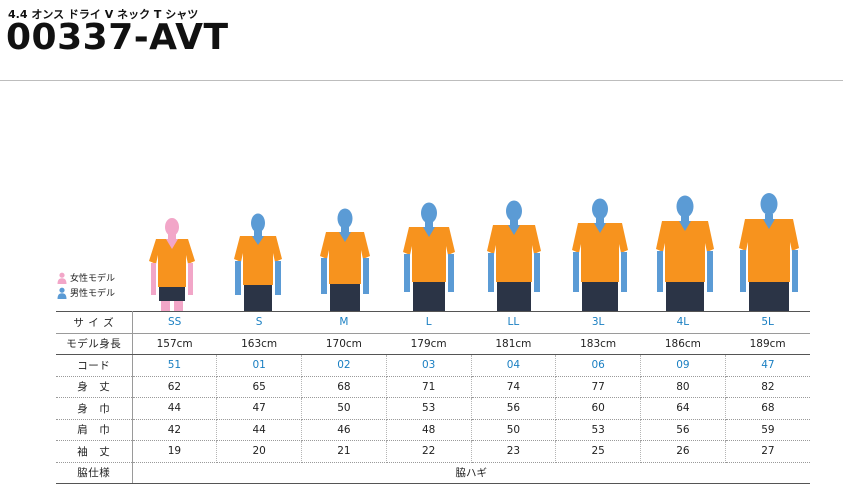 This screenshot has width=850, height=500. I want to click on row-header-size: サ イ ズ, so click(94, 322).